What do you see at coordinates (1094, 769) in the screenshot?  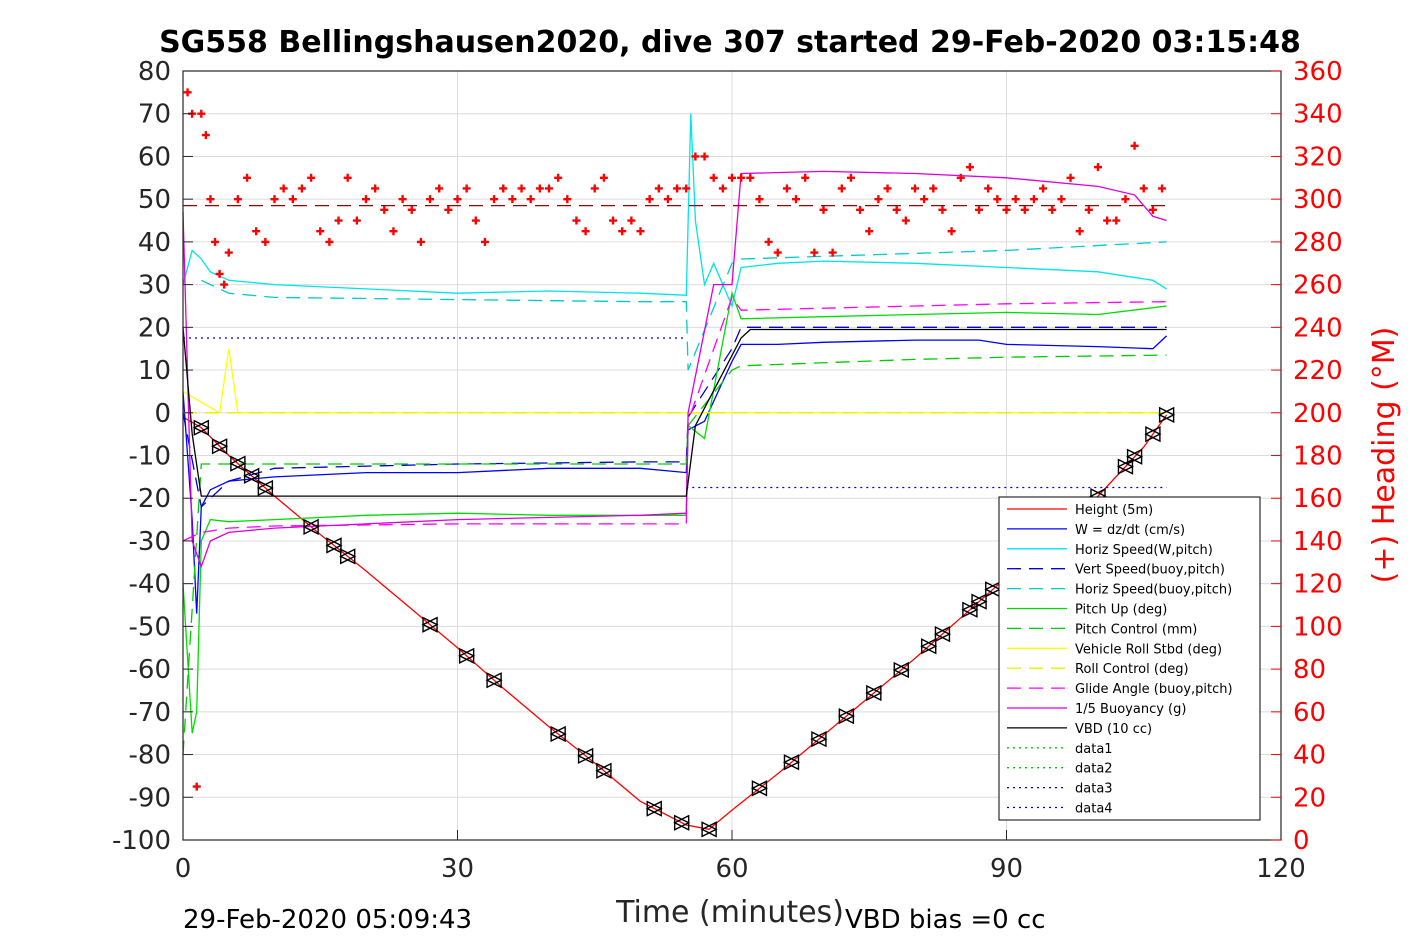 I see `legend-entry-label: data2` at bounding box center [1094, 769].